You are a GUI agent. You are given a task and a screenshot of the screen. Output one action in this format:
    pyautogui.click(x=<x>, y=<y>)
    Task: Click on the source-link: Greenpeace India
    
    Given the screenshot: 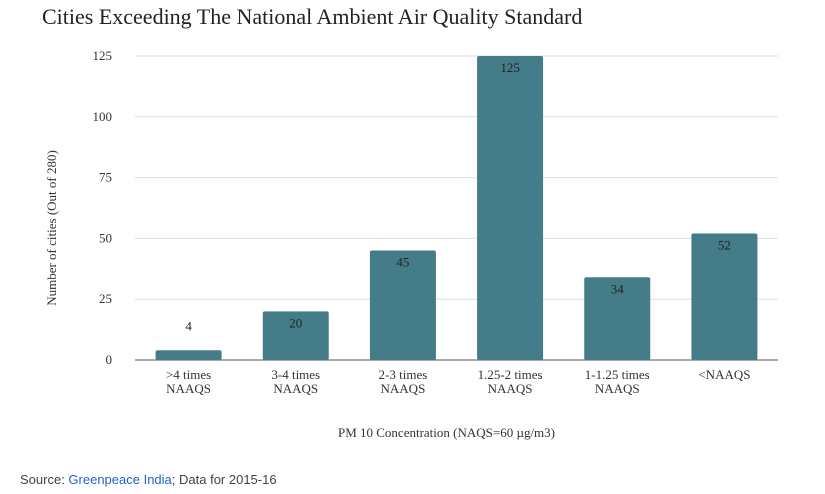 What is the action you would take?
    pyautogui.click(x=120, y=479)
    